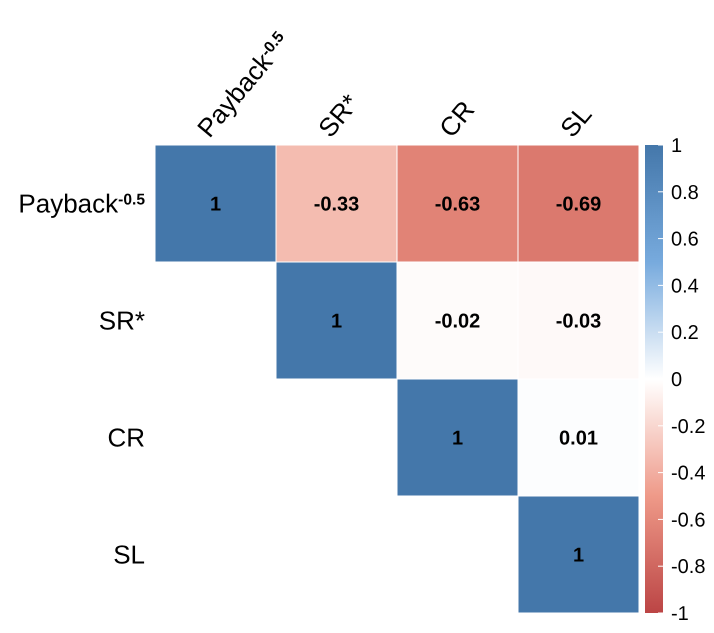  I want to click on data-label: -0.02, so click(457, 321).